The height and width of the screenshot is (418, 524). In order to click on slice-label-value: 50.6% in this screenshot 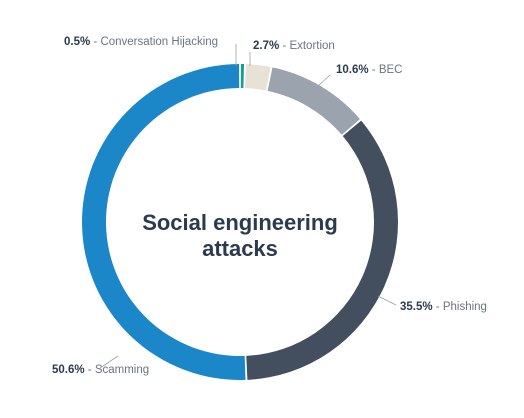, I will do `click(68, 370)`.